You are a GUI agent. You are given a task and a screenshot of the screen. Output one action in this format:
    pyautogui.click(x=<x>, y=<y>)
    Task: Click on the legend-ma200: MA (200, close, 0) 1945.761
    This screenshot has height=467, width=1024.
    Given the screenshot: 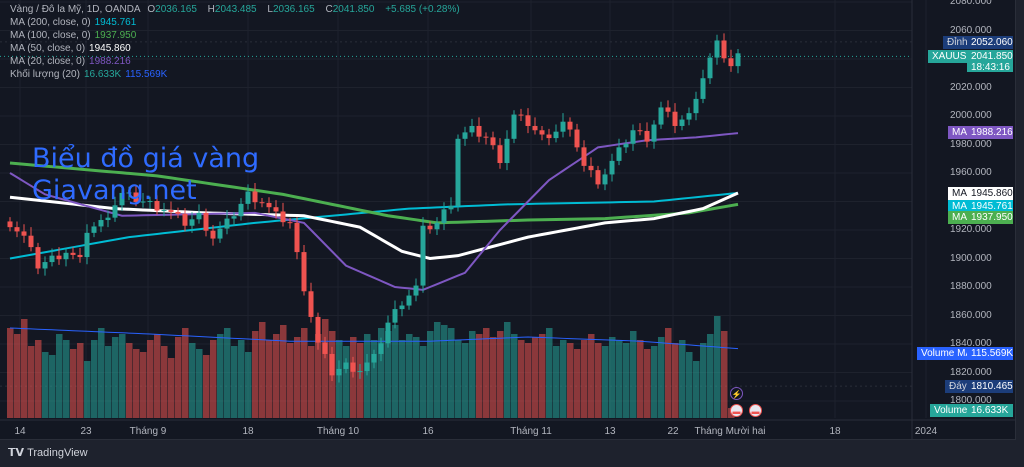 What is the action you would take?
    pyautogui.click(x=237, y=22)
    